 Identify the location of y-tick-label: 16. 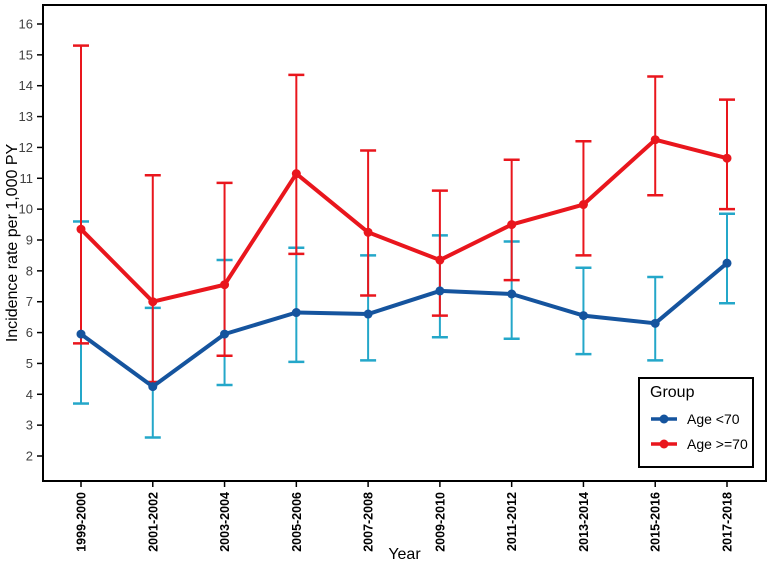
(26, 24).